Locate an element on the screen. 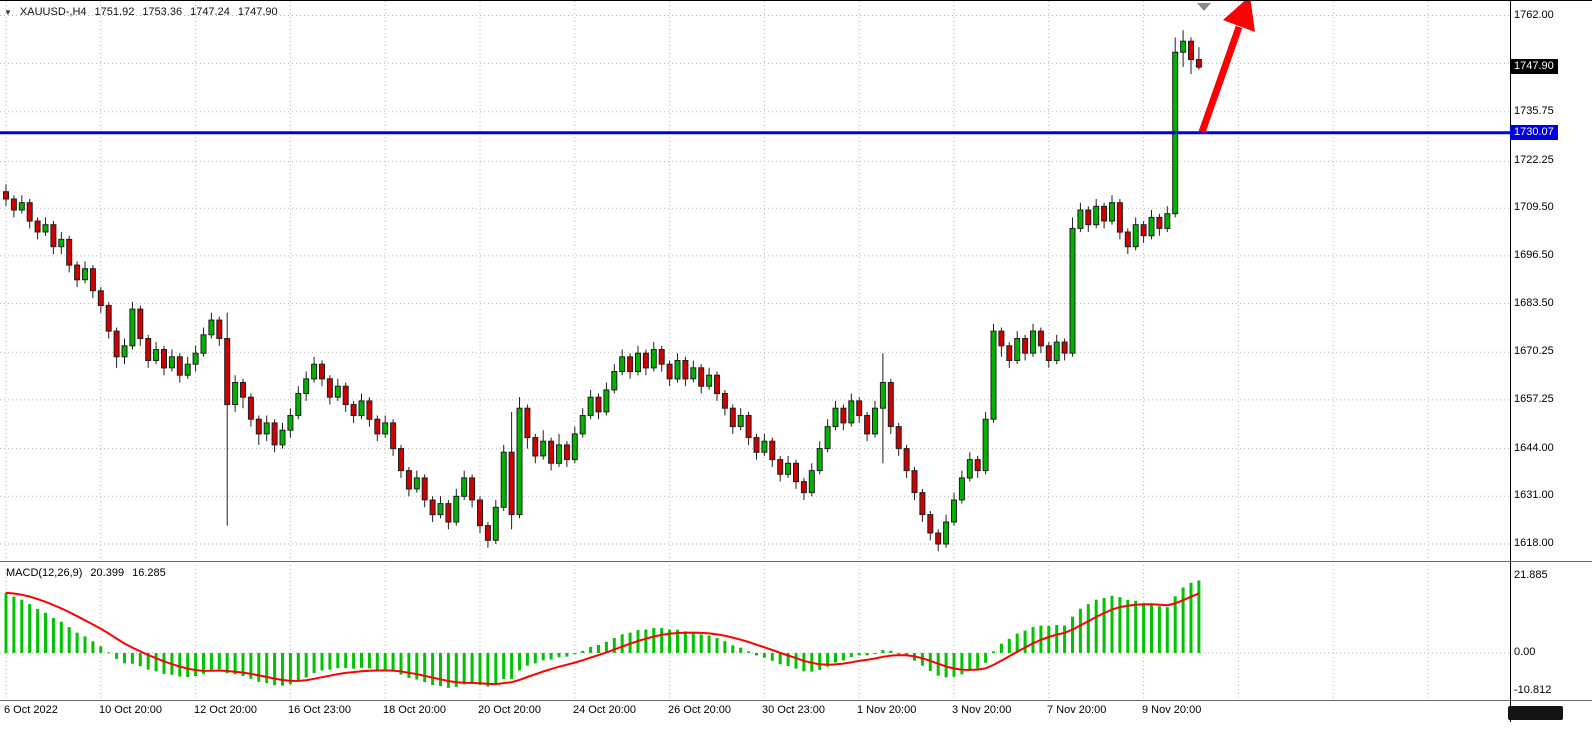  price-axis-label: 1631.00 is located at coordinates (1534, 495).